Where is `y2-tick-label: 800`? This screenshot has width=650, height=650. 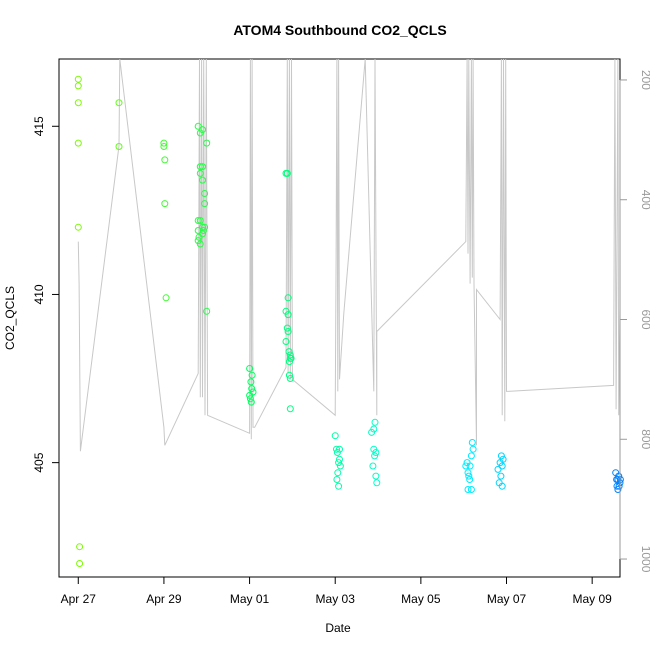 y2-tick-label: 800 is located at coordinates (644, 439).